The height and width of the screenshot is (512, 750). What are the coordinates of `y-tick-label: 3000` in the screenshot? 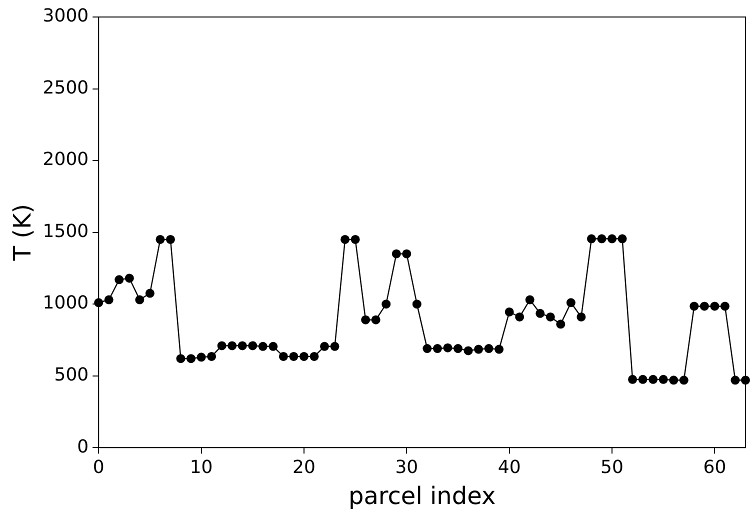 It's located at (65, 16).